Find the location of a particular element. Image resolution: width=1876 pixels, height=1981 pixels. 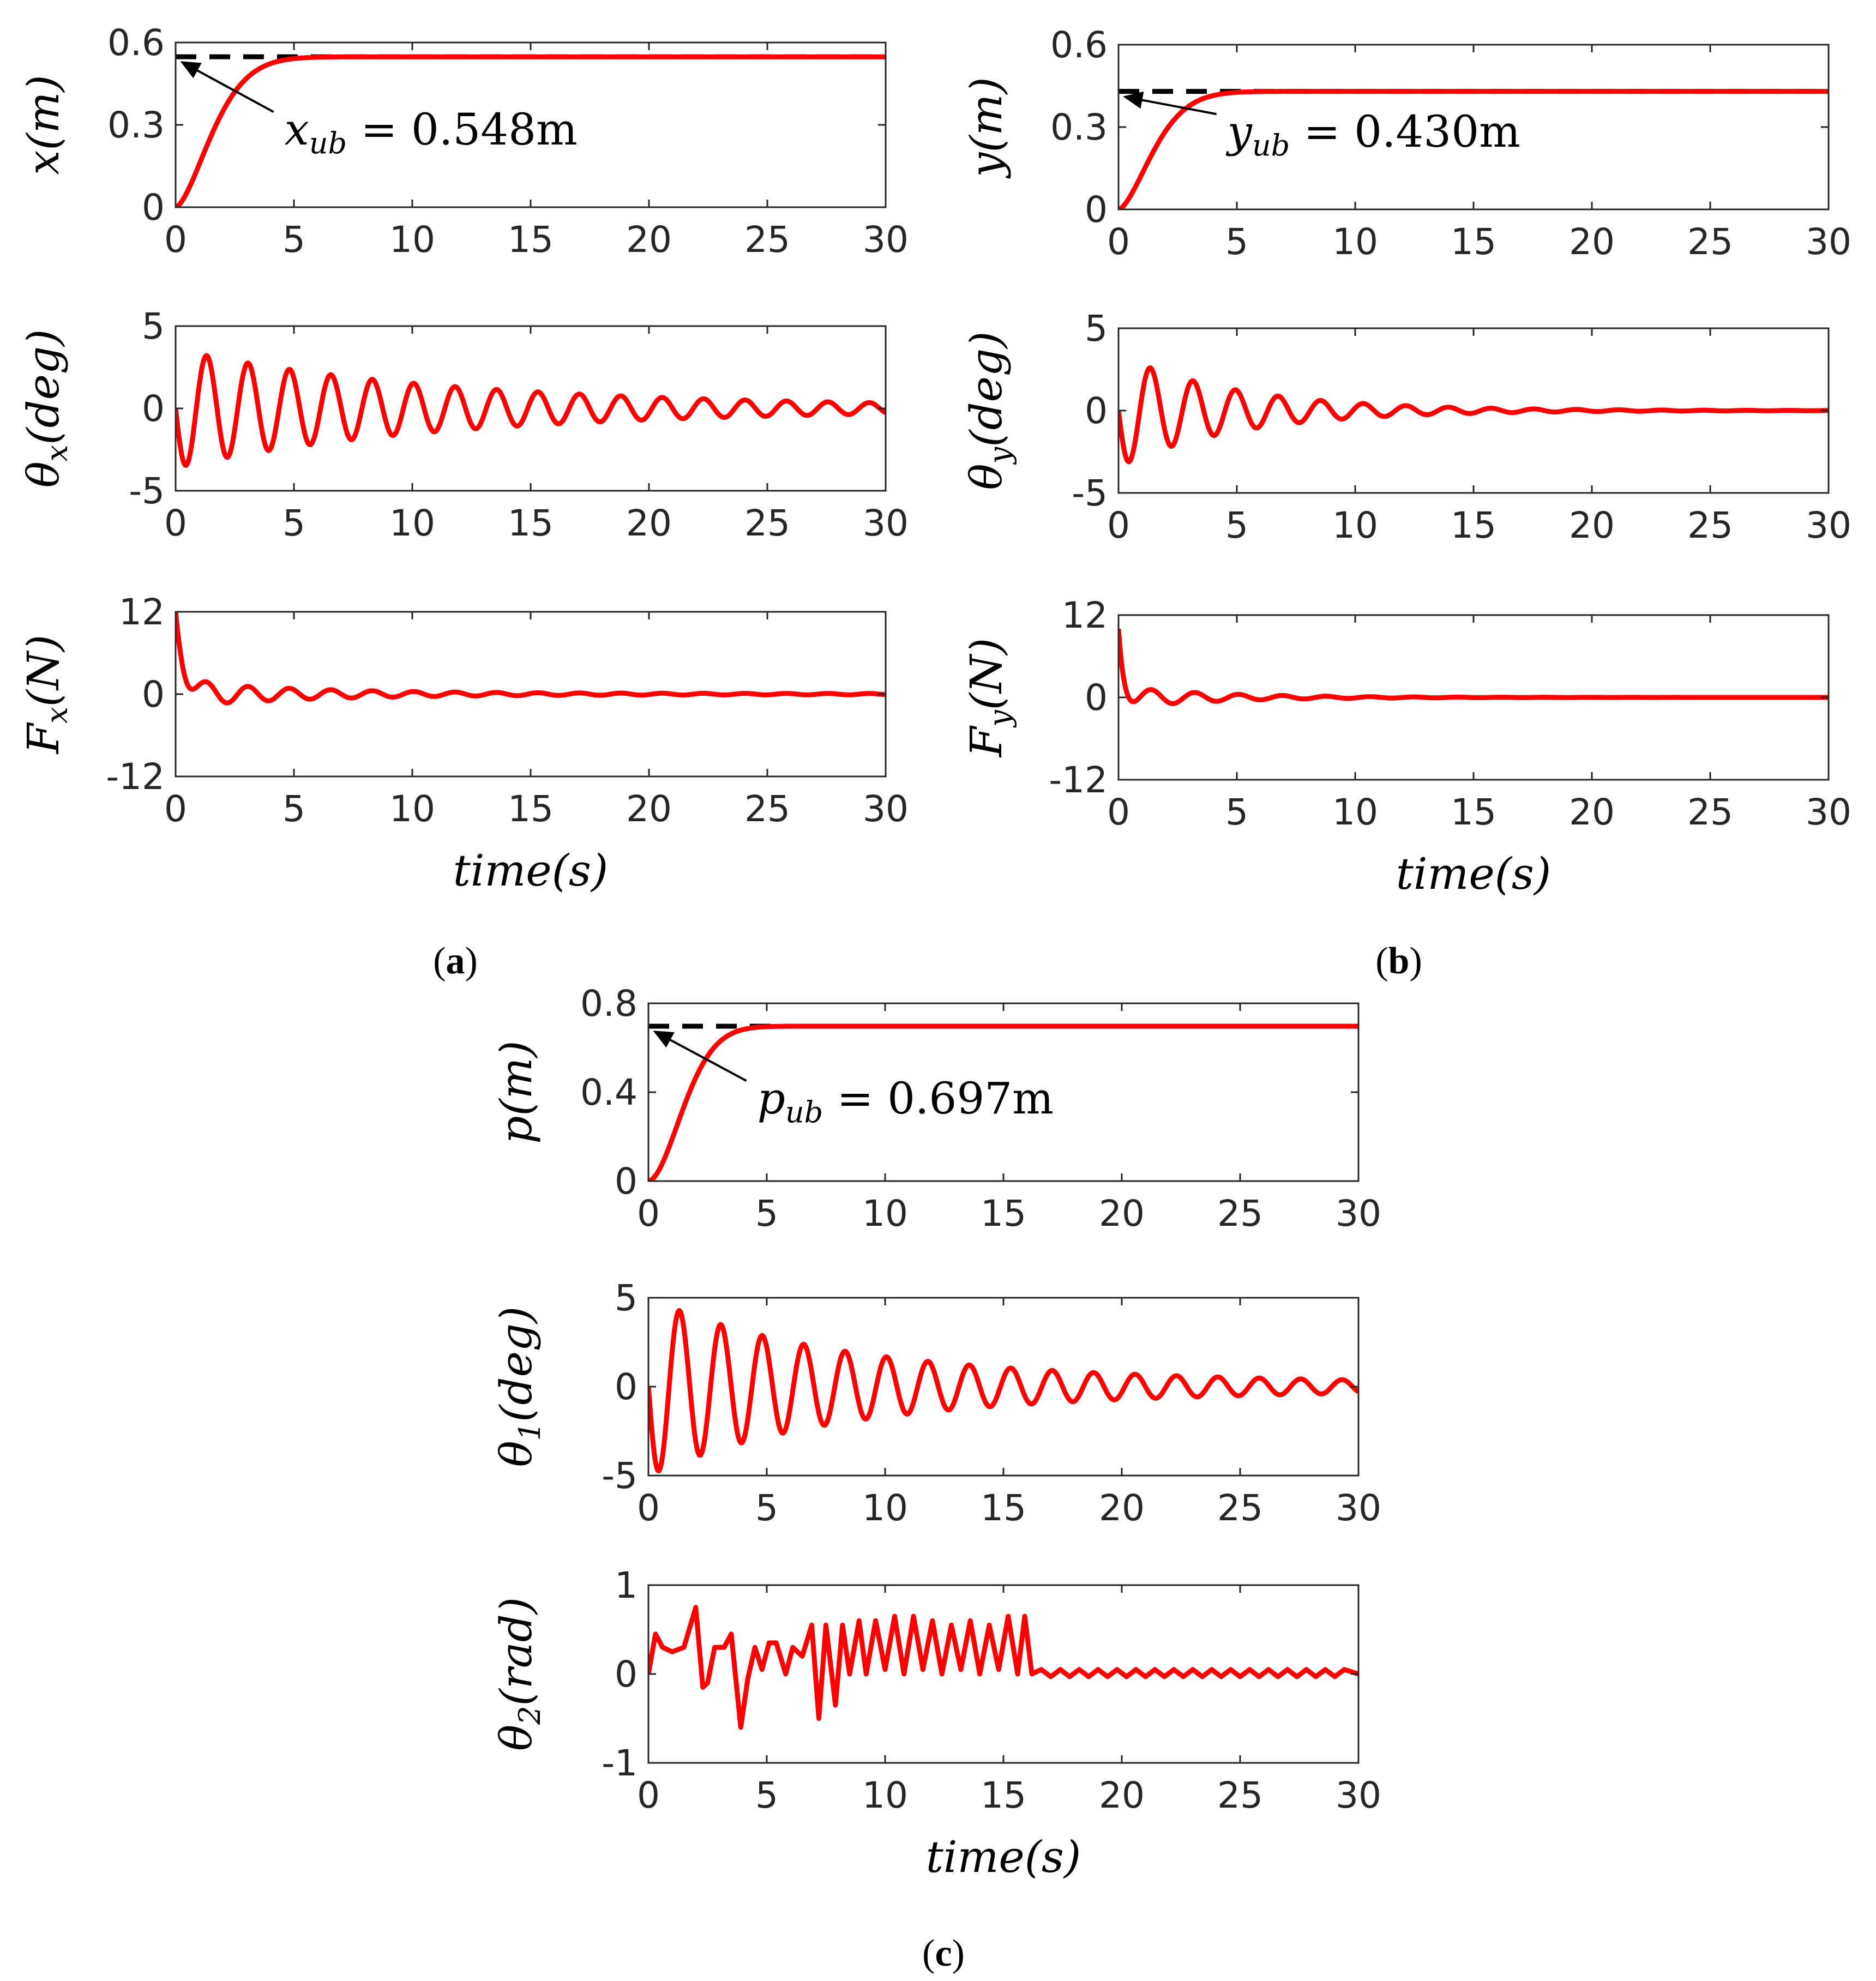

annotation-label: xub = 0.548m is located at coordinates (431, 132).